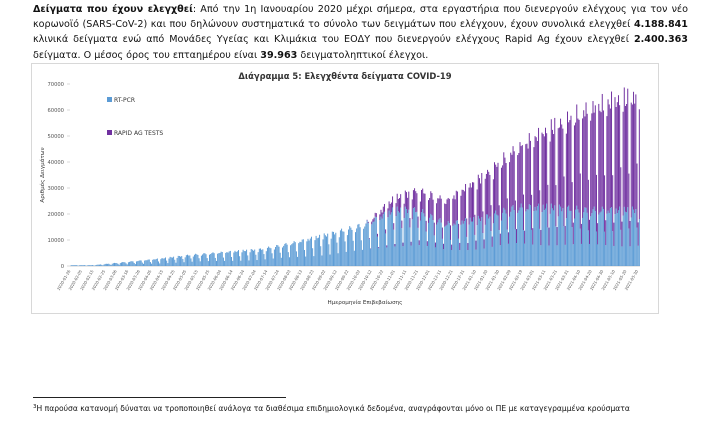 The image size is (721, 433). What do you see at coordinates (55, 85) in the screenshot?
I see `y-tick-label: 70000` at bounding box center [55, 85].